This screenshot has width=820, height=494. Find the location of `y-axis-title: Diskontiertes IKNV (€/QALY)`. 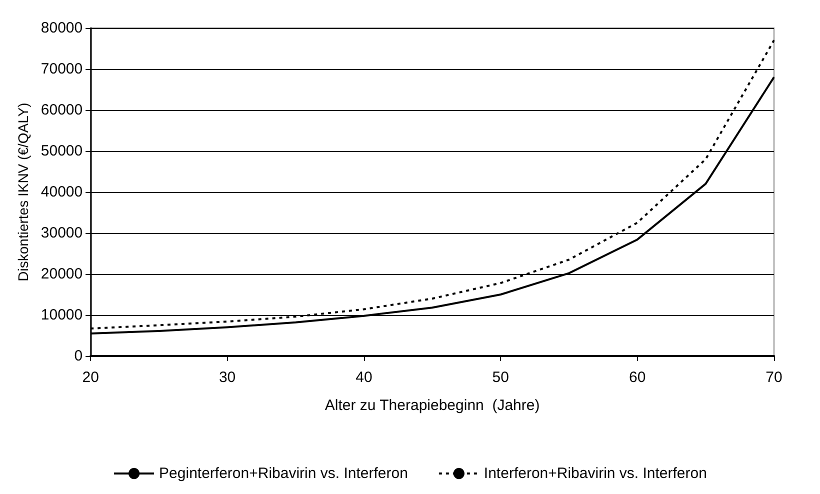

y-axis-title: Diskontiertes IKNV (€/QALY) is located at coordinates (23, 192).